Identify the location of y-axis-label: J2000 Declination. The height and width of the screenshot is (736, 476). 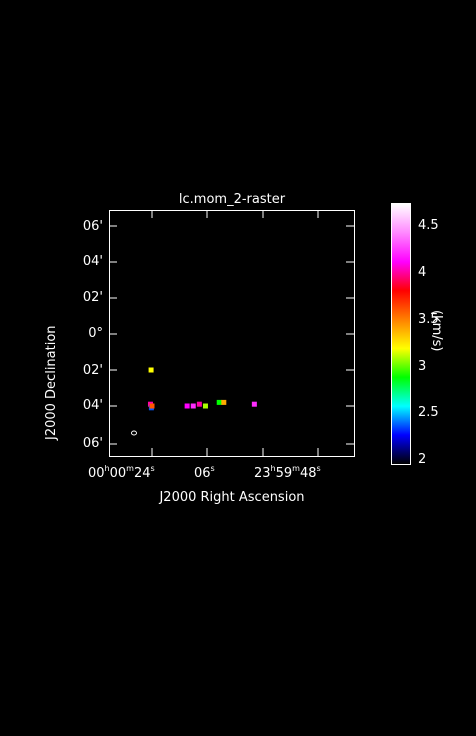
(51, 382).